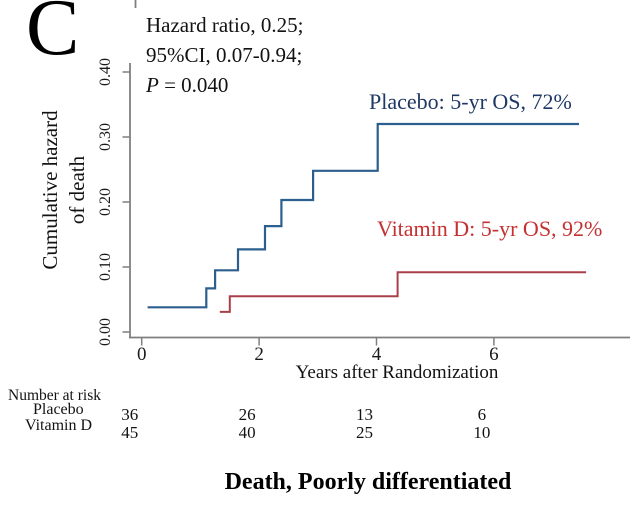 This screenshot has width=643, height=507. I want to click on p-value: = 0.040, so click(193, 85).